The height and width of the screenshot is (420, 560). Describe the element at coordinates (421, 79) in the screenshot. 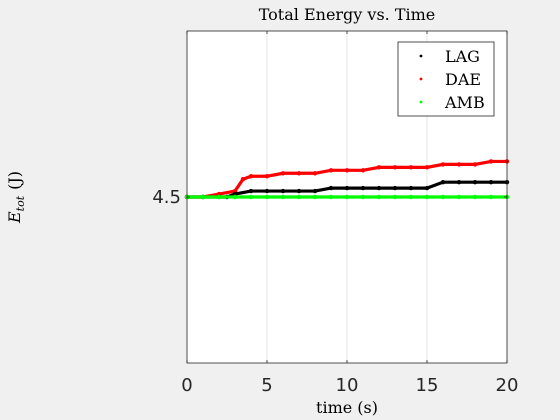

I see `legend-marker-dae` at that location.